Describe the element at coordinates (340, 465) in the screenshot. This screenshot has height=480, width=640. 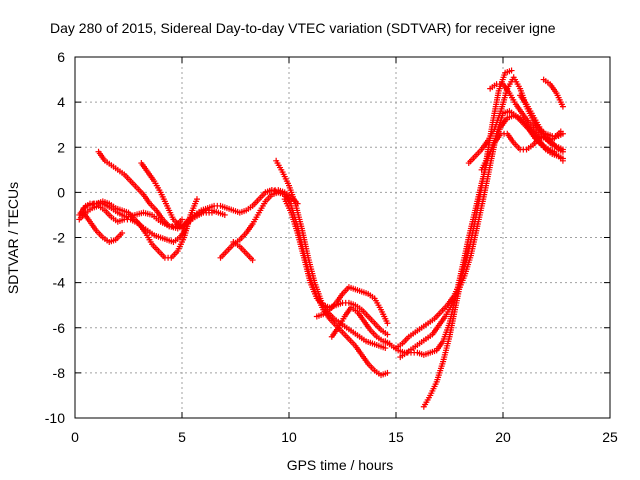
I see `x-axis-label: GPS time / hours` at that location.